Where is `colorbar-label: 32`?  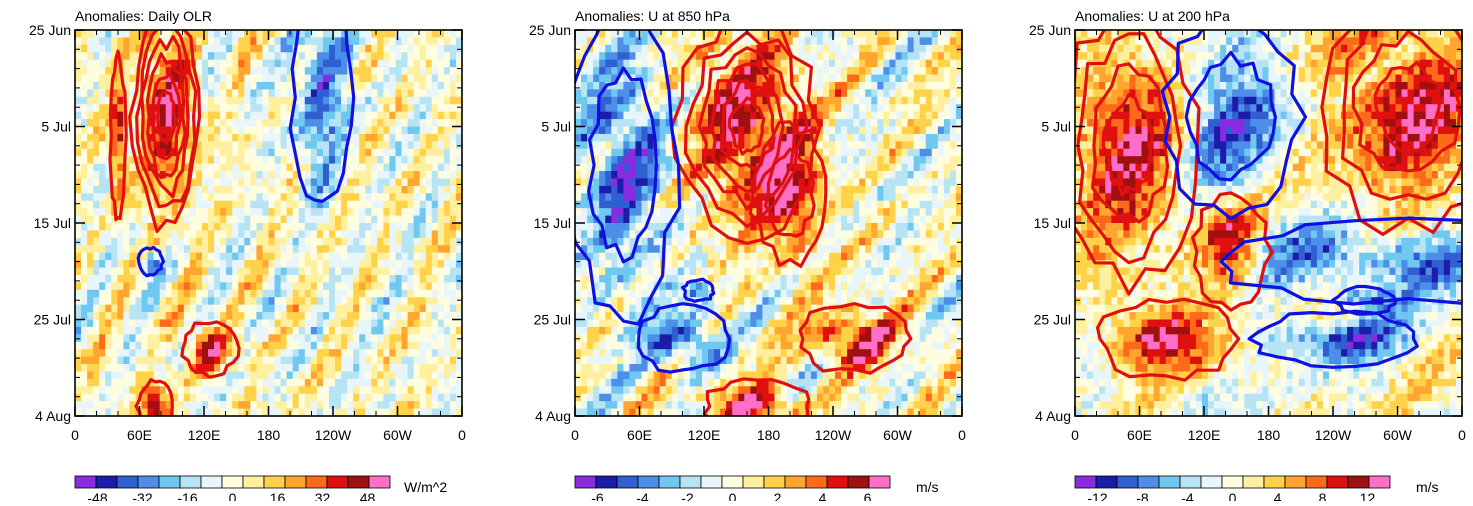
colorbar-label: 32 is located at coordinates (323, 495).